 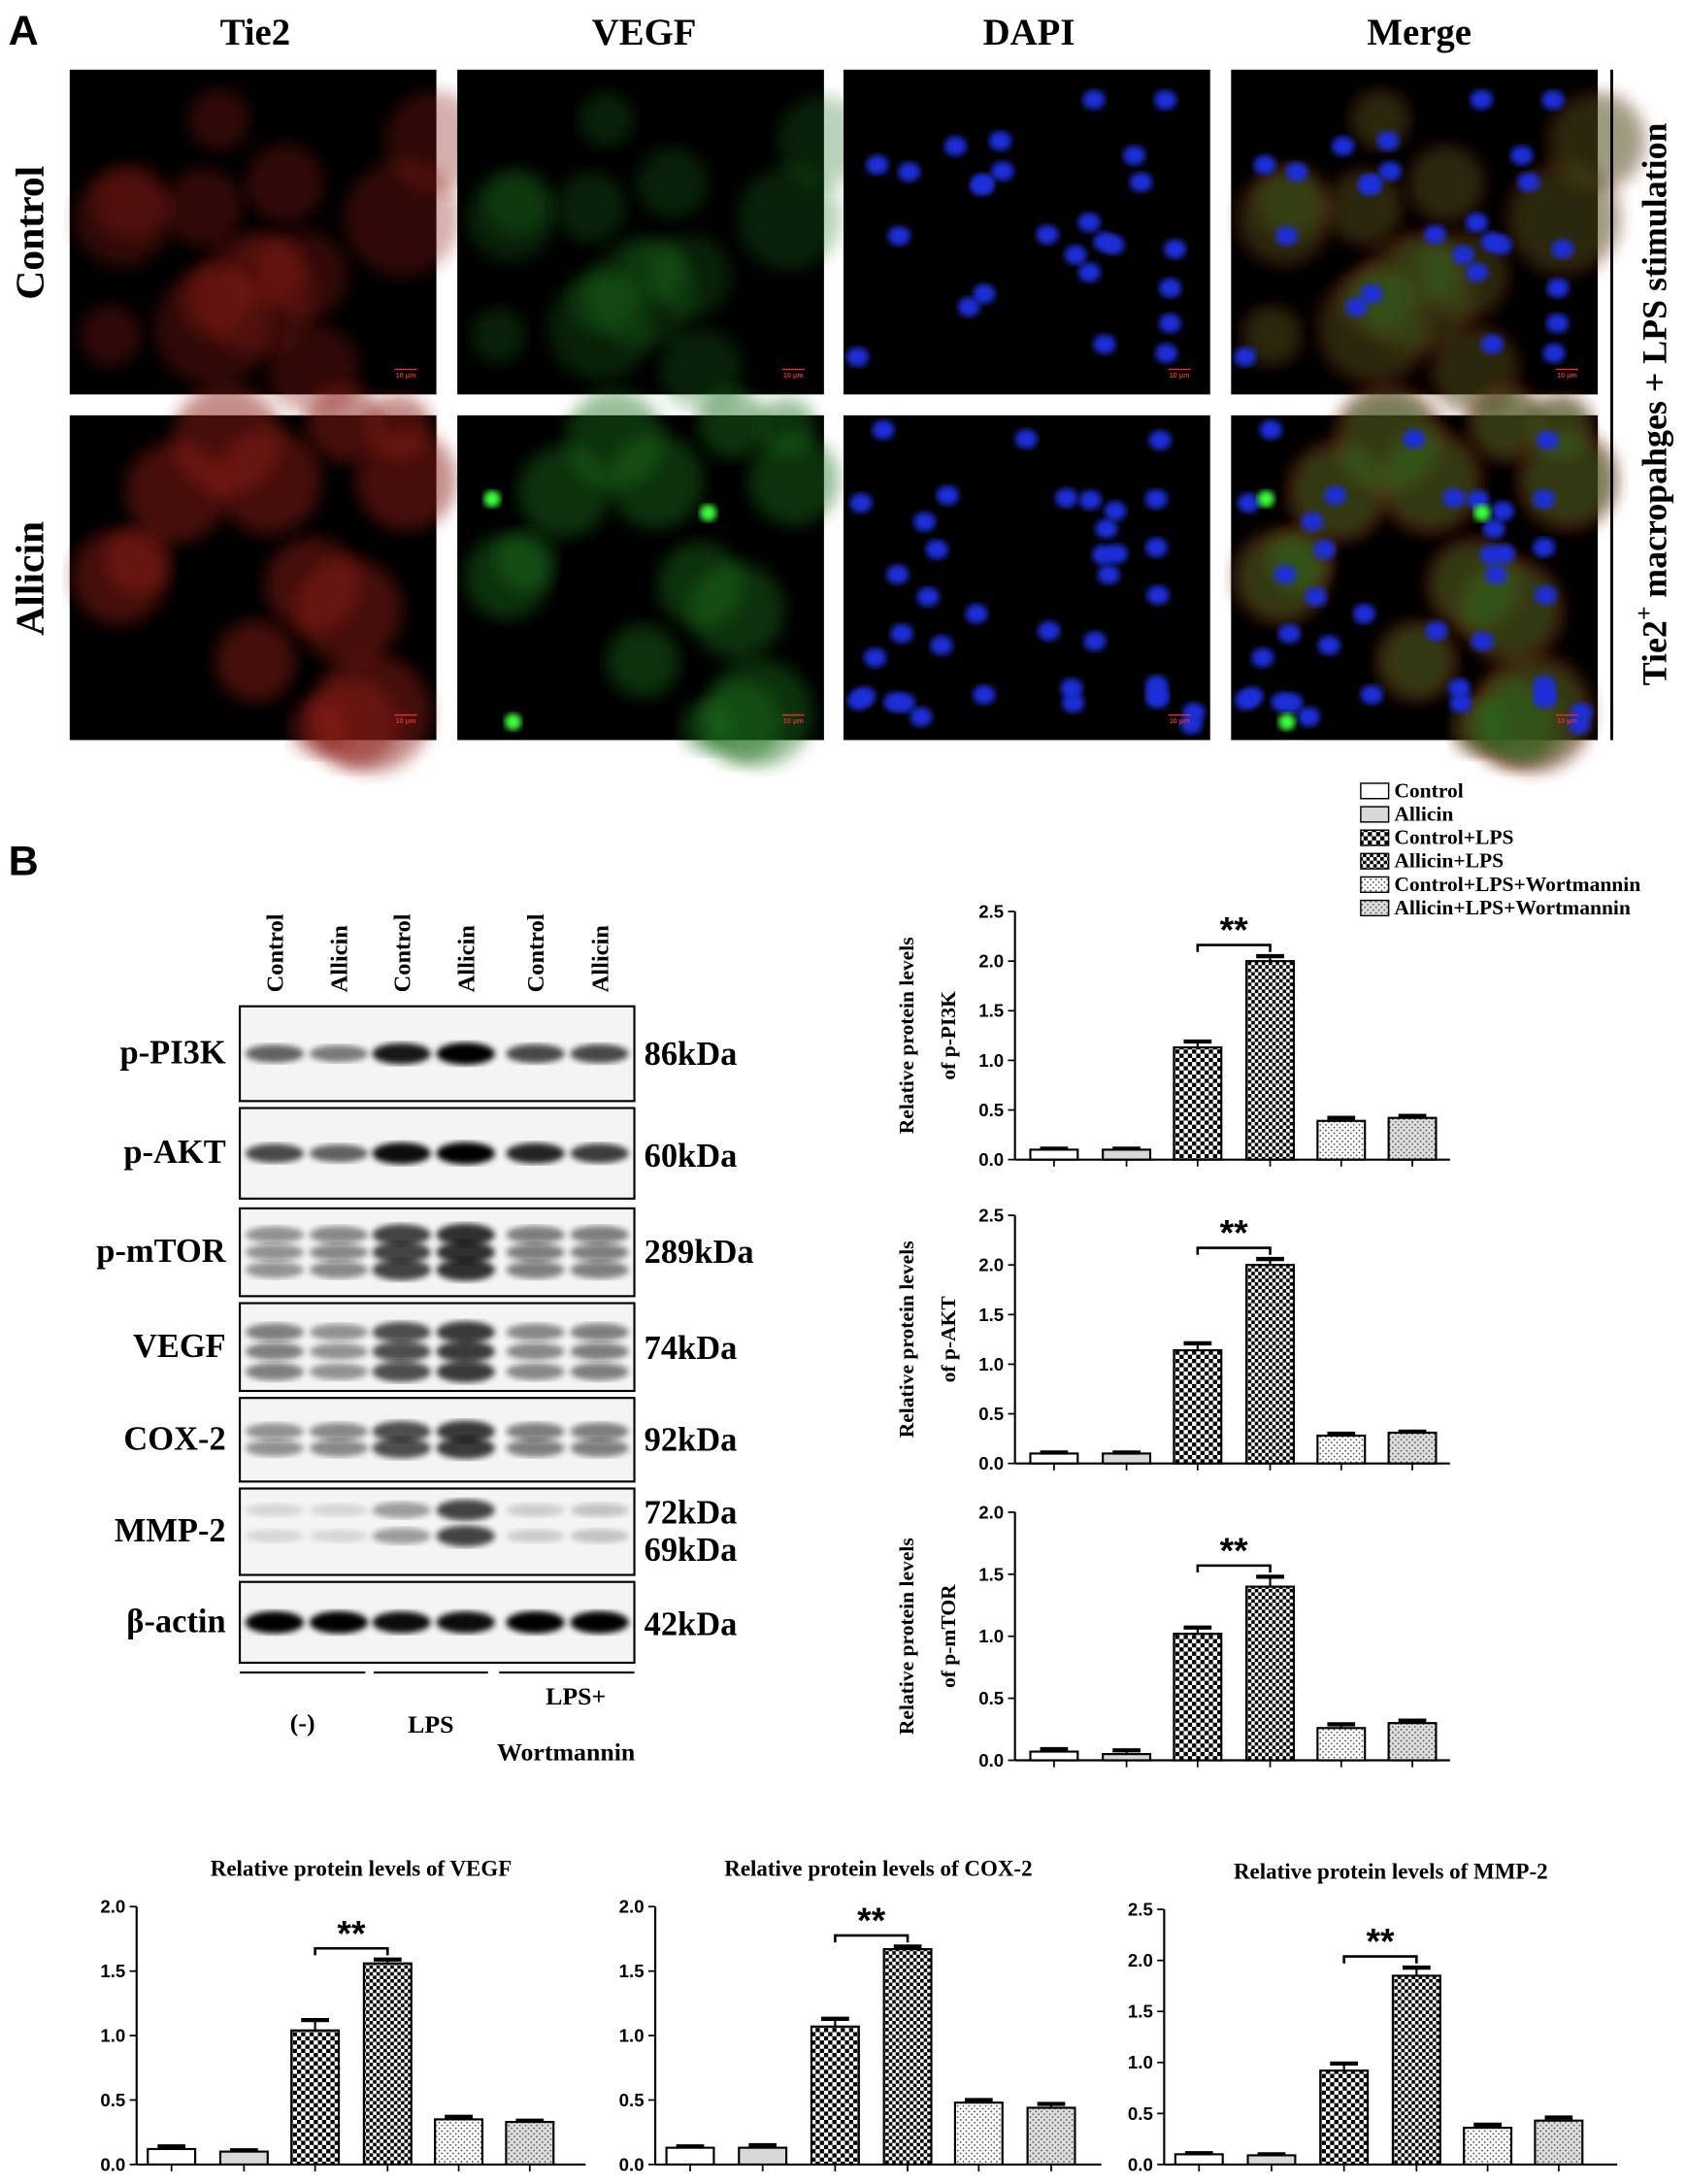 I want to click on y-tick-label: 2.5, so click(x=1140, y=1910).